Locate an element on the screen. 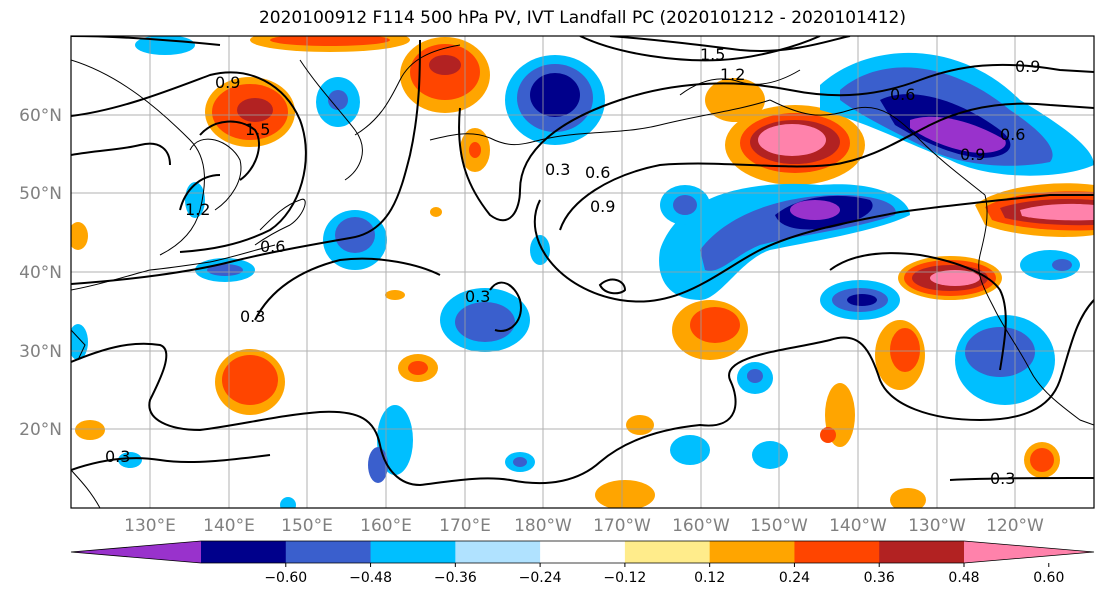 The image size is (1105, 601). colorbar-tick-label: −0.60 is located at coordinates (285, 578).